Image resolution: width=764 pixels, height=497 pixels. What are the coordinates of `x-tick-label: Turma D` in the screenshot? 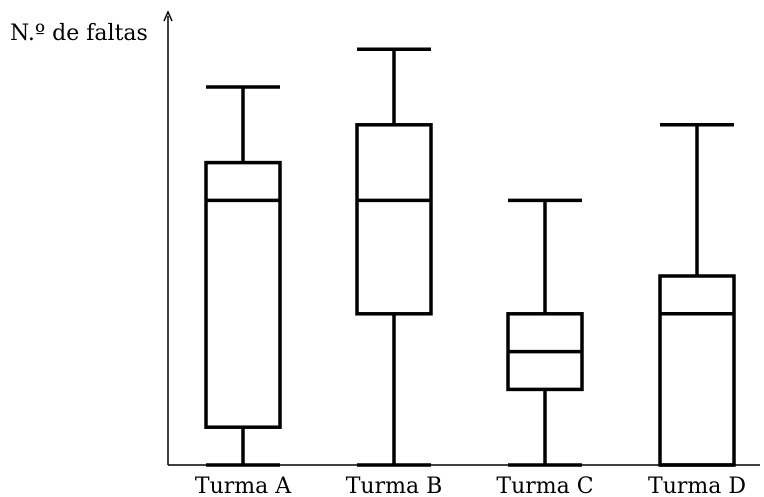 It's located at (697, 485).